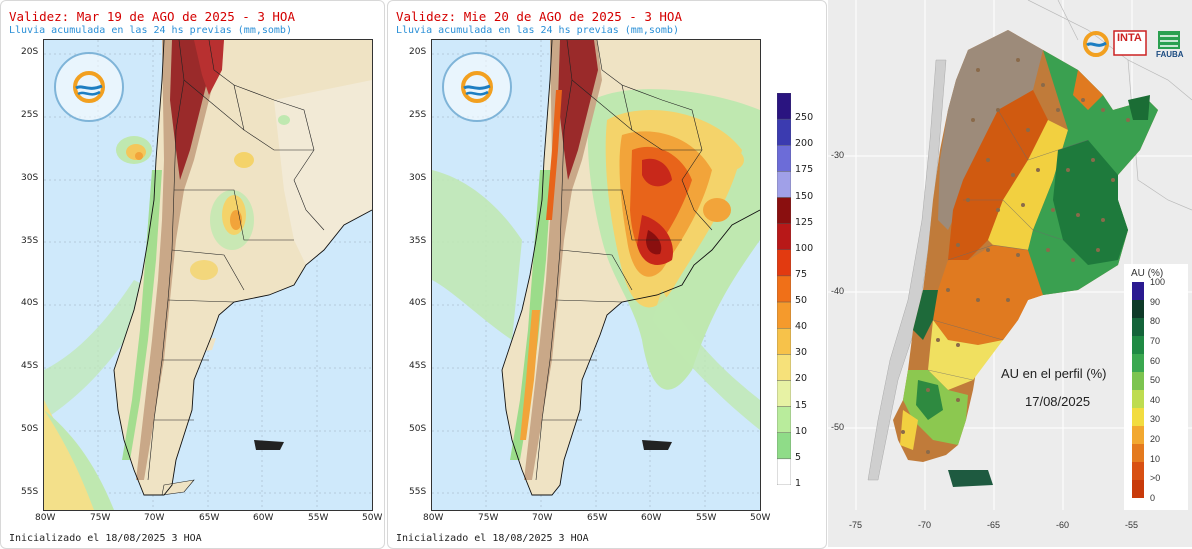 The height and width of the screenshot is (549, 1192). I want to click on smn-seal-logo, so click(477, 87).